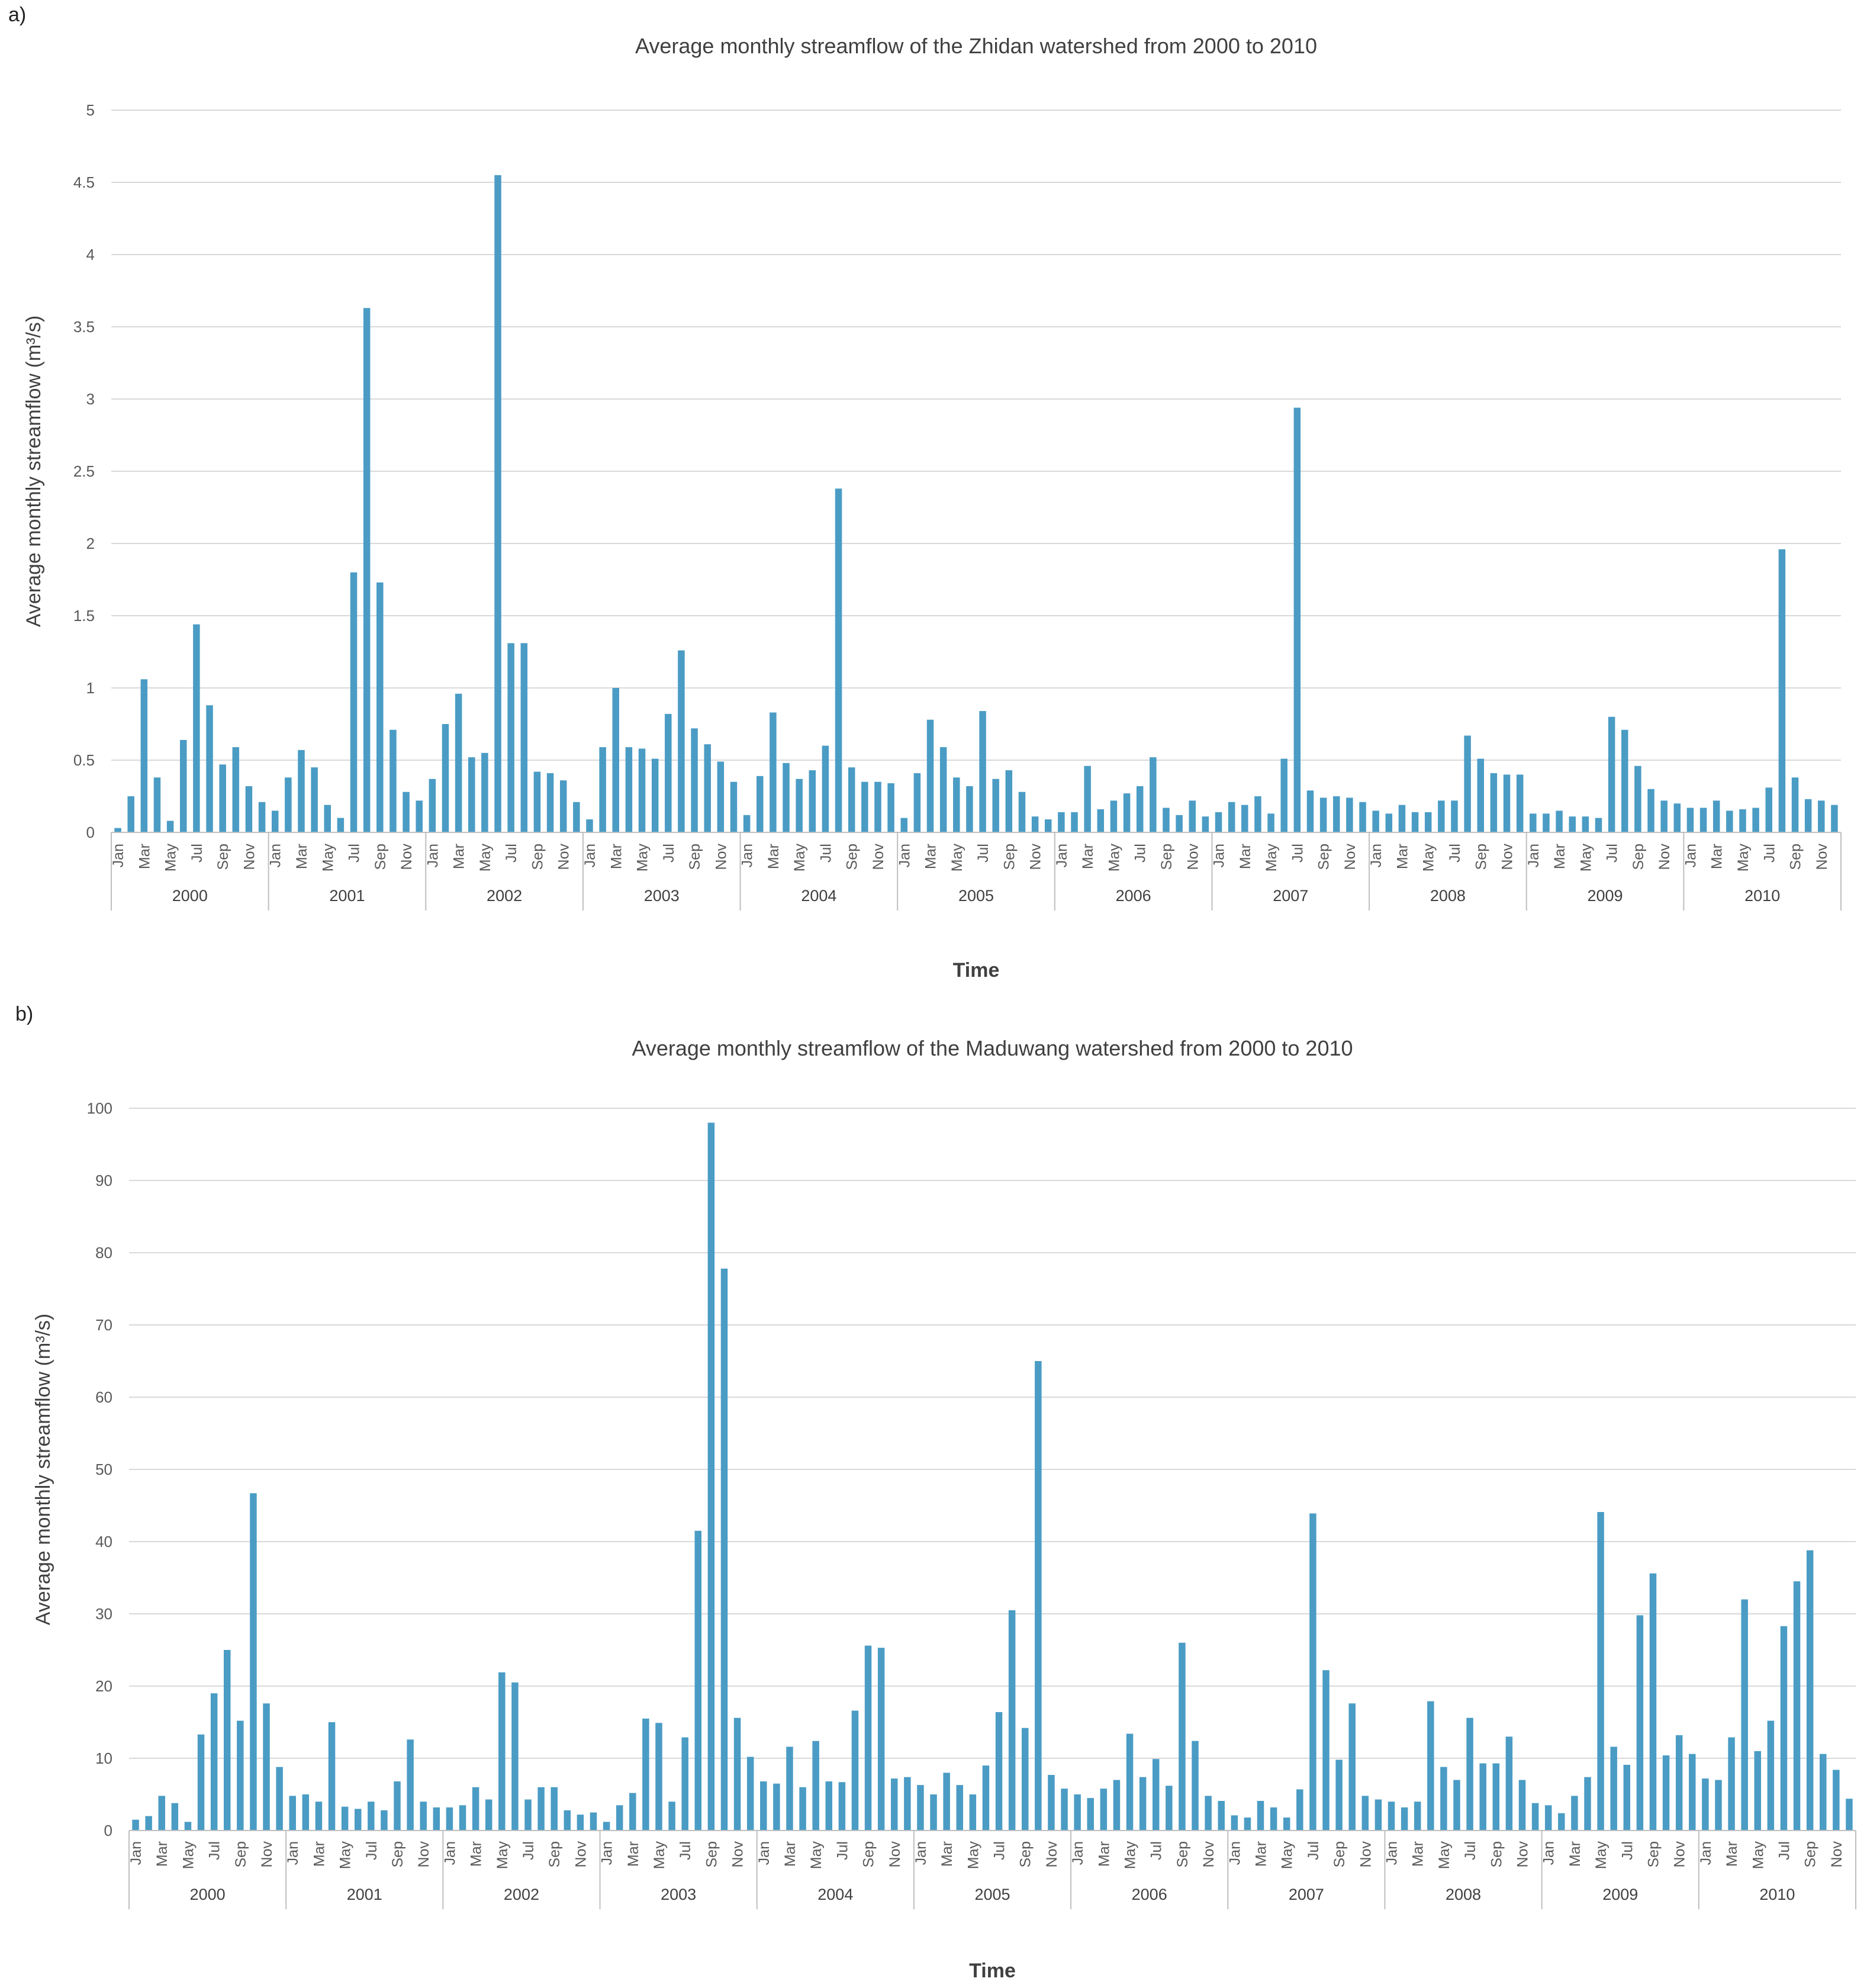 The width and height of the screenshot is (1867, 1988). I want to click on zhidan-y-tick-label: 4.5, so click(84, 182).